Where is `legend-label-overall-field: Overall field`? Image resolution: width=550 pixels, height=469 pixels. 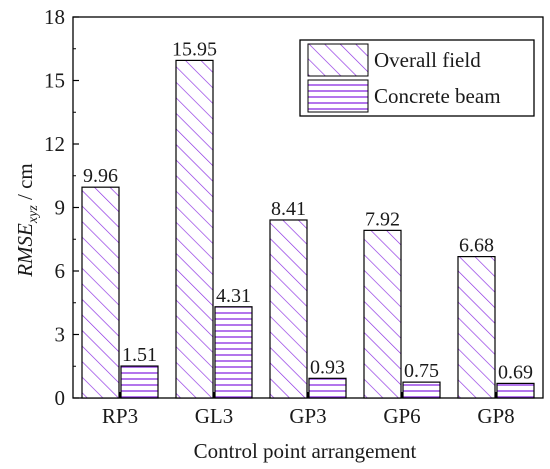
legend-label-overall-field: Overall field is located at coordinates (427, 60).